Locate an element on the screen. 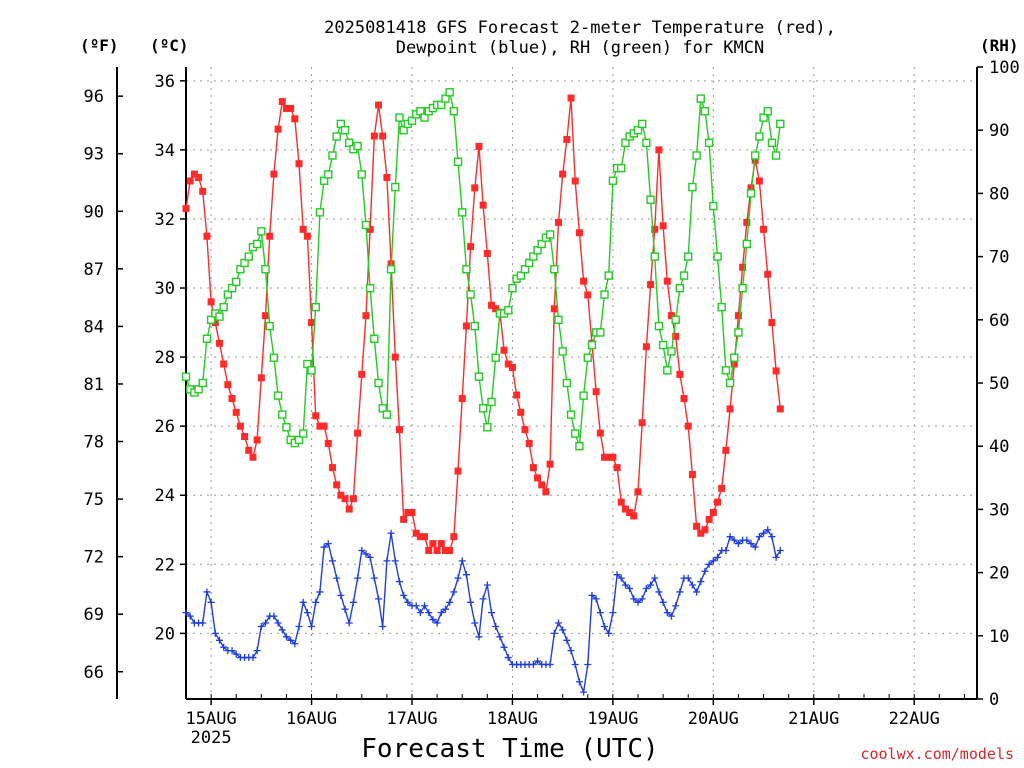 The height and width of the screenshot is (768, 1024). celsius-tick-label: 24 is located at coordinates (165, 496).